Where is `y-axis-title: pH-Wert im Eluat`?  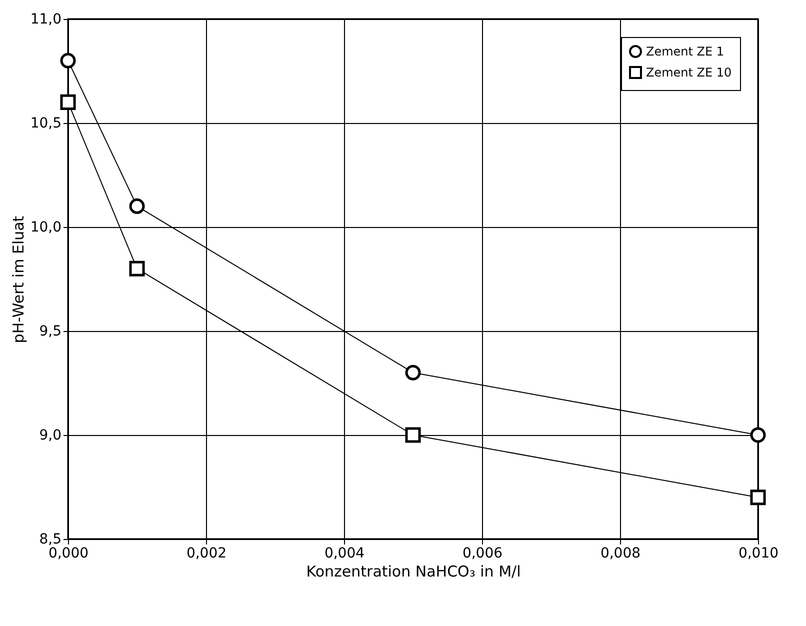 y-axis-title: pH-Wert im Eluat is located at coordinates (18, 280).